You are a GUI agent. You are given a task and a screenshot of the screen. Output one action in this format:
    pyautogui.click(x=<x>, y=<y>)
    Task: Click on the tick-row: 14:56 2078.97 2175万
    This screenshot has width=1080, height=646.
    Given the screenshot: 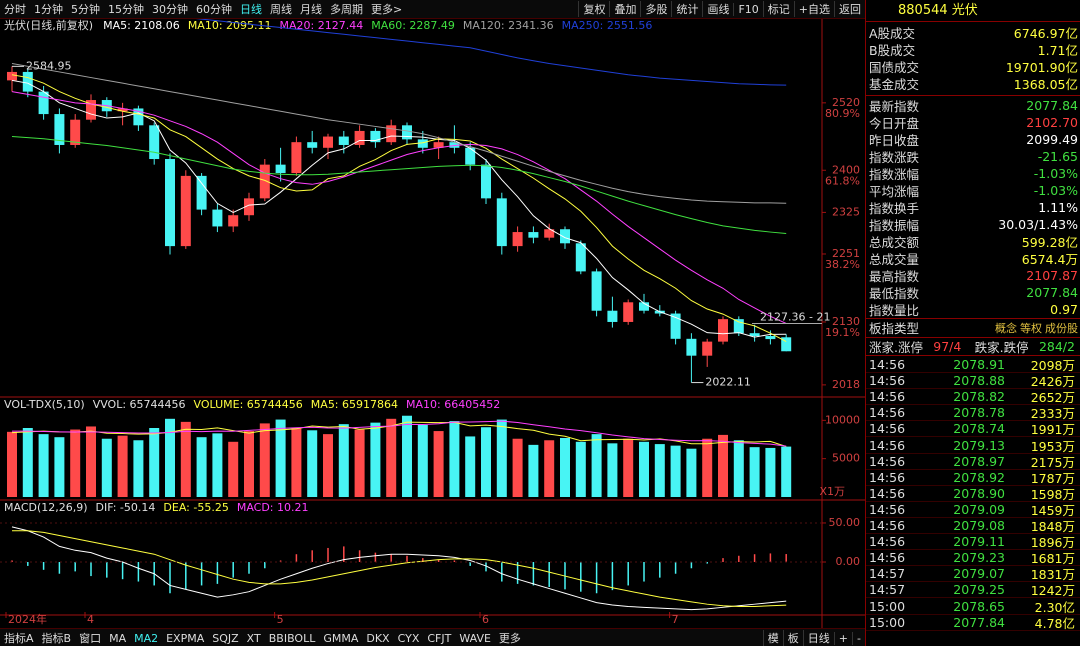 What is the action you would take?
    pyautogui.click(x=973, y=462)
    